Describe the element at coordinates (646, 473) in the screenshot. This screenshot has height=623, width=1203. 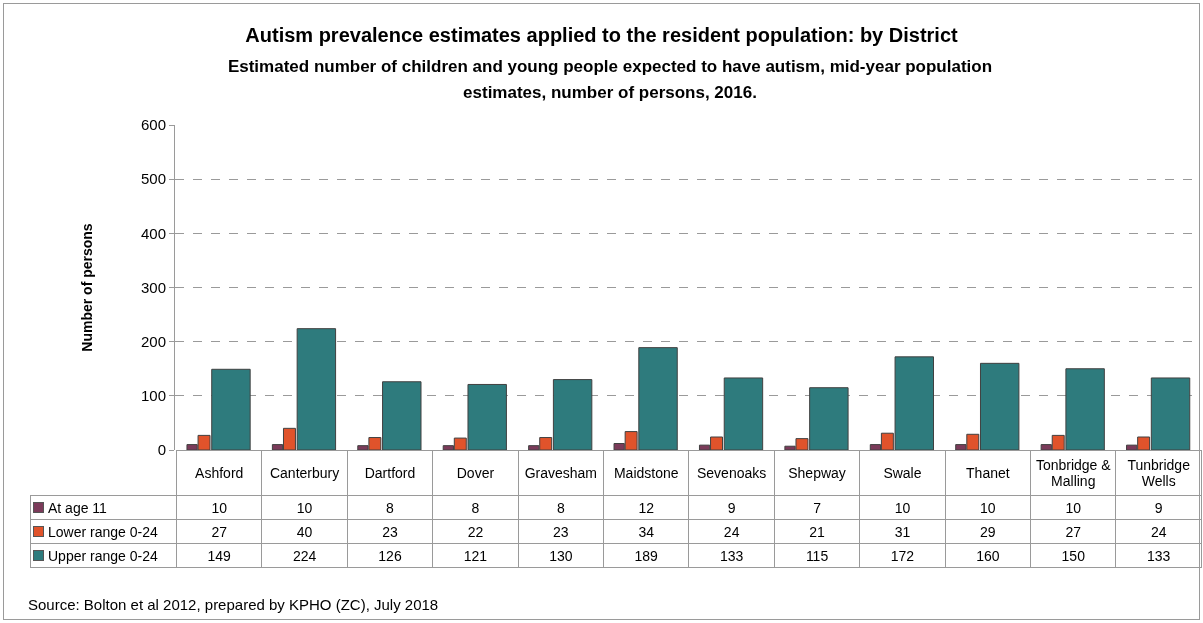
I see `x-tick-label: Maidstone` at that location.